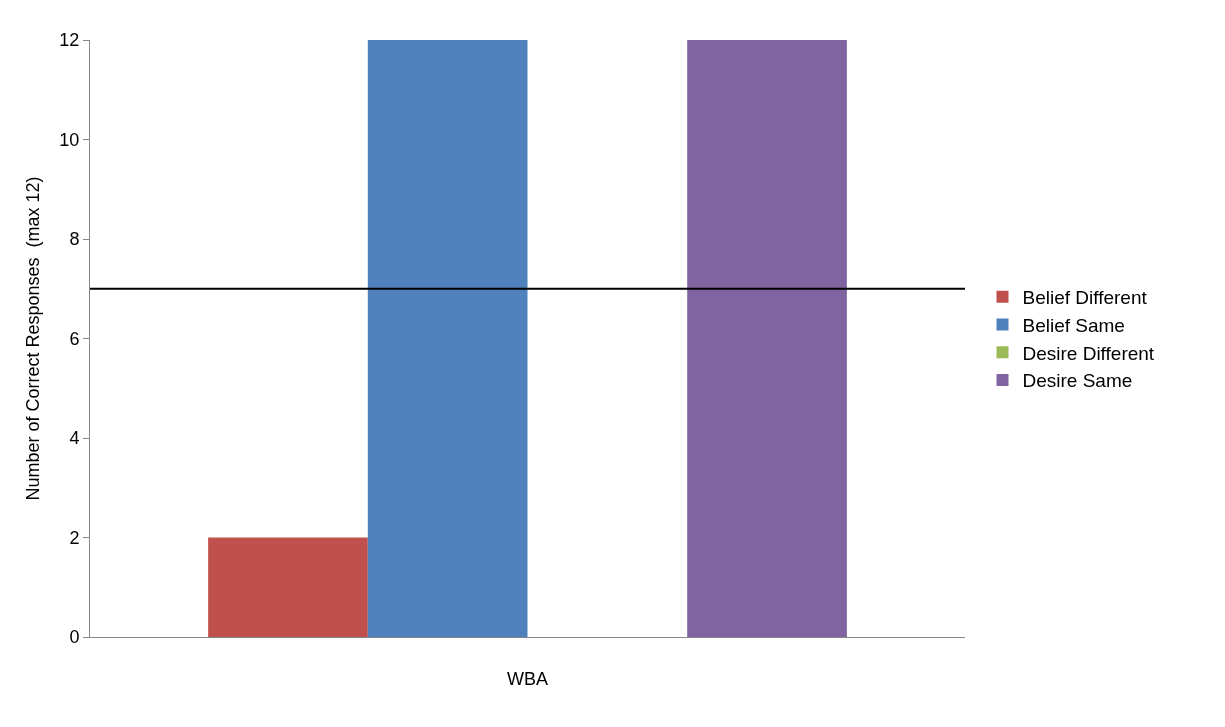  What do you see at coordinates (1088, 353) in the screenshot?
I see `legend-label: Desire Different` at bounding box center [1088, 353].